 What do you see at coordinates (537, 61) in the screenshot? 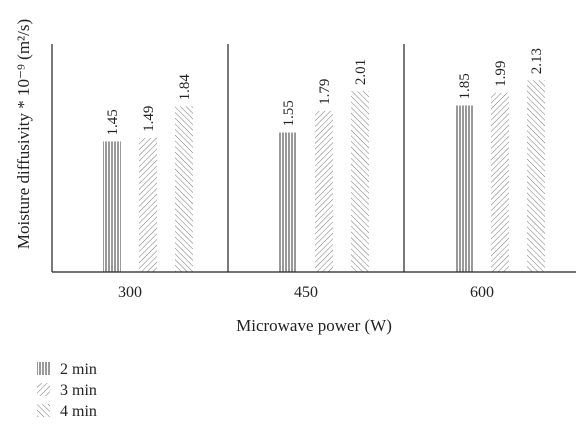
I see `data-label: 2.13` at bounding box center [537, 61].